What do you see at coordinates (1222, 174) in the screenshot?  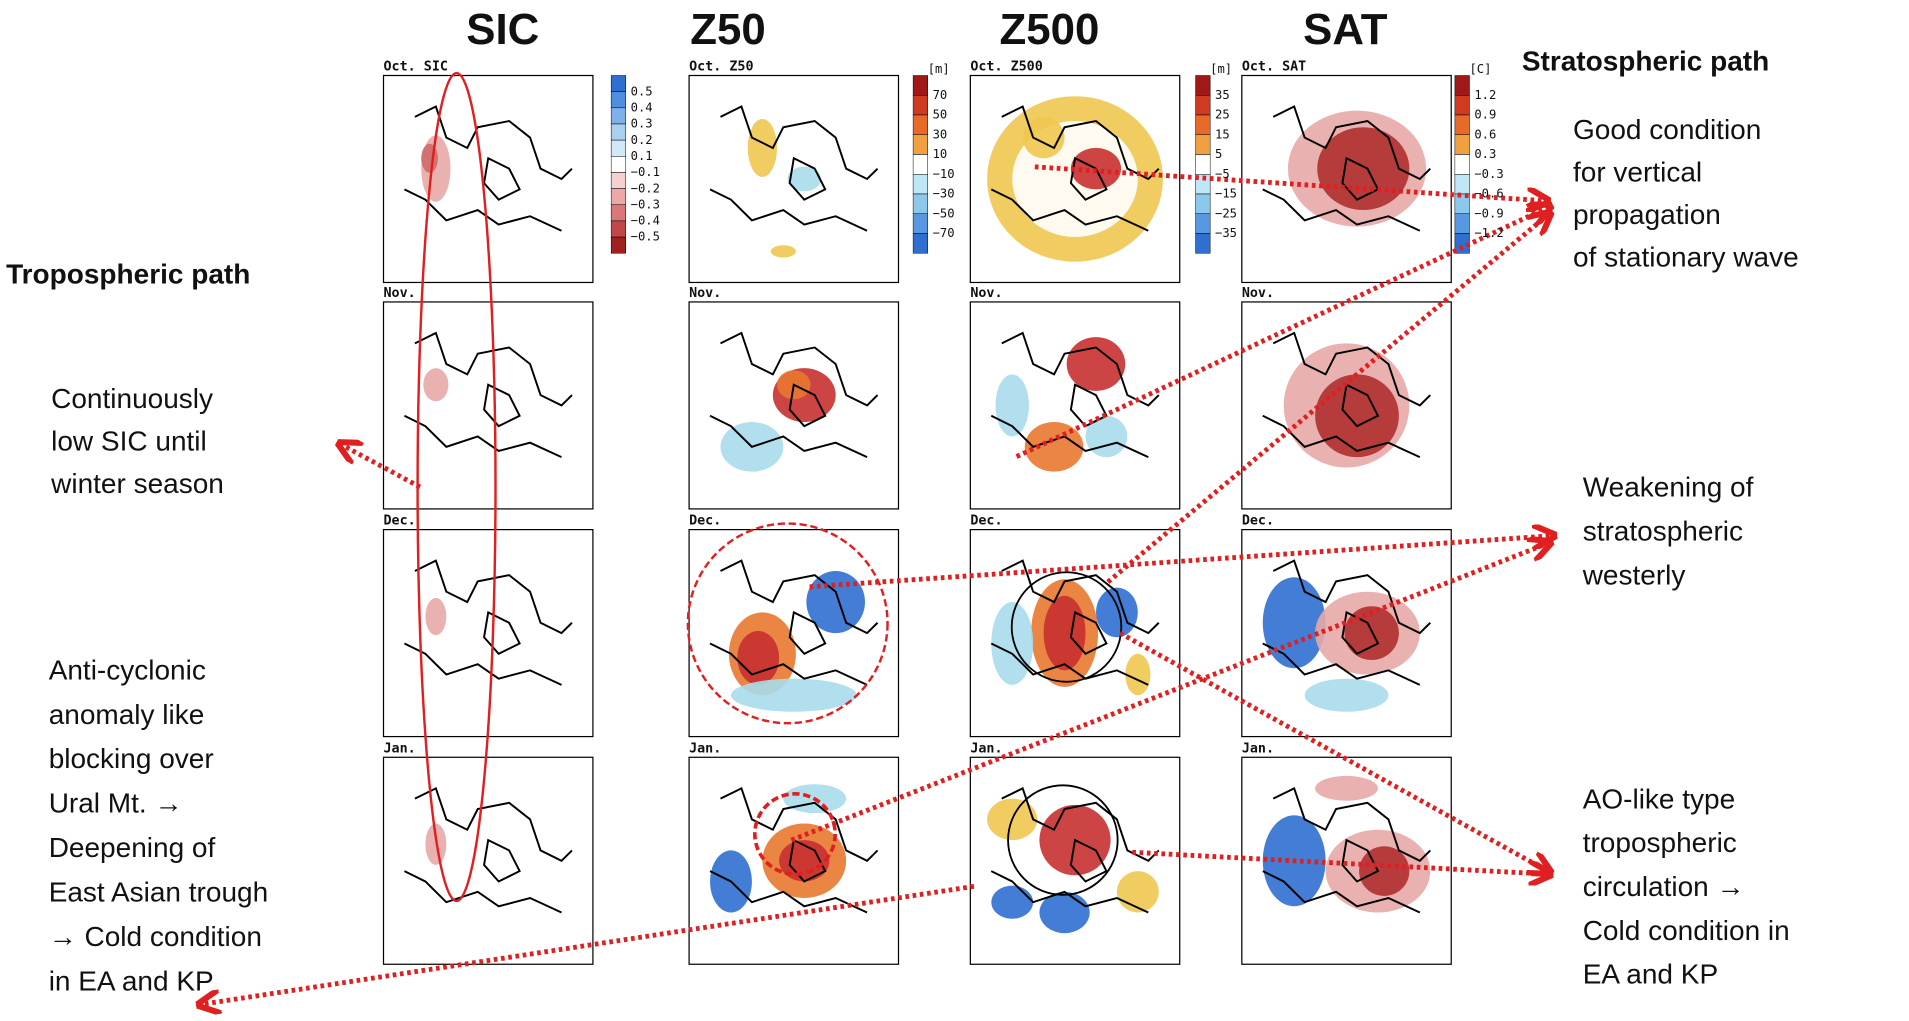 I see `colorbar-label: −5` at bounding box center [1222, 174].